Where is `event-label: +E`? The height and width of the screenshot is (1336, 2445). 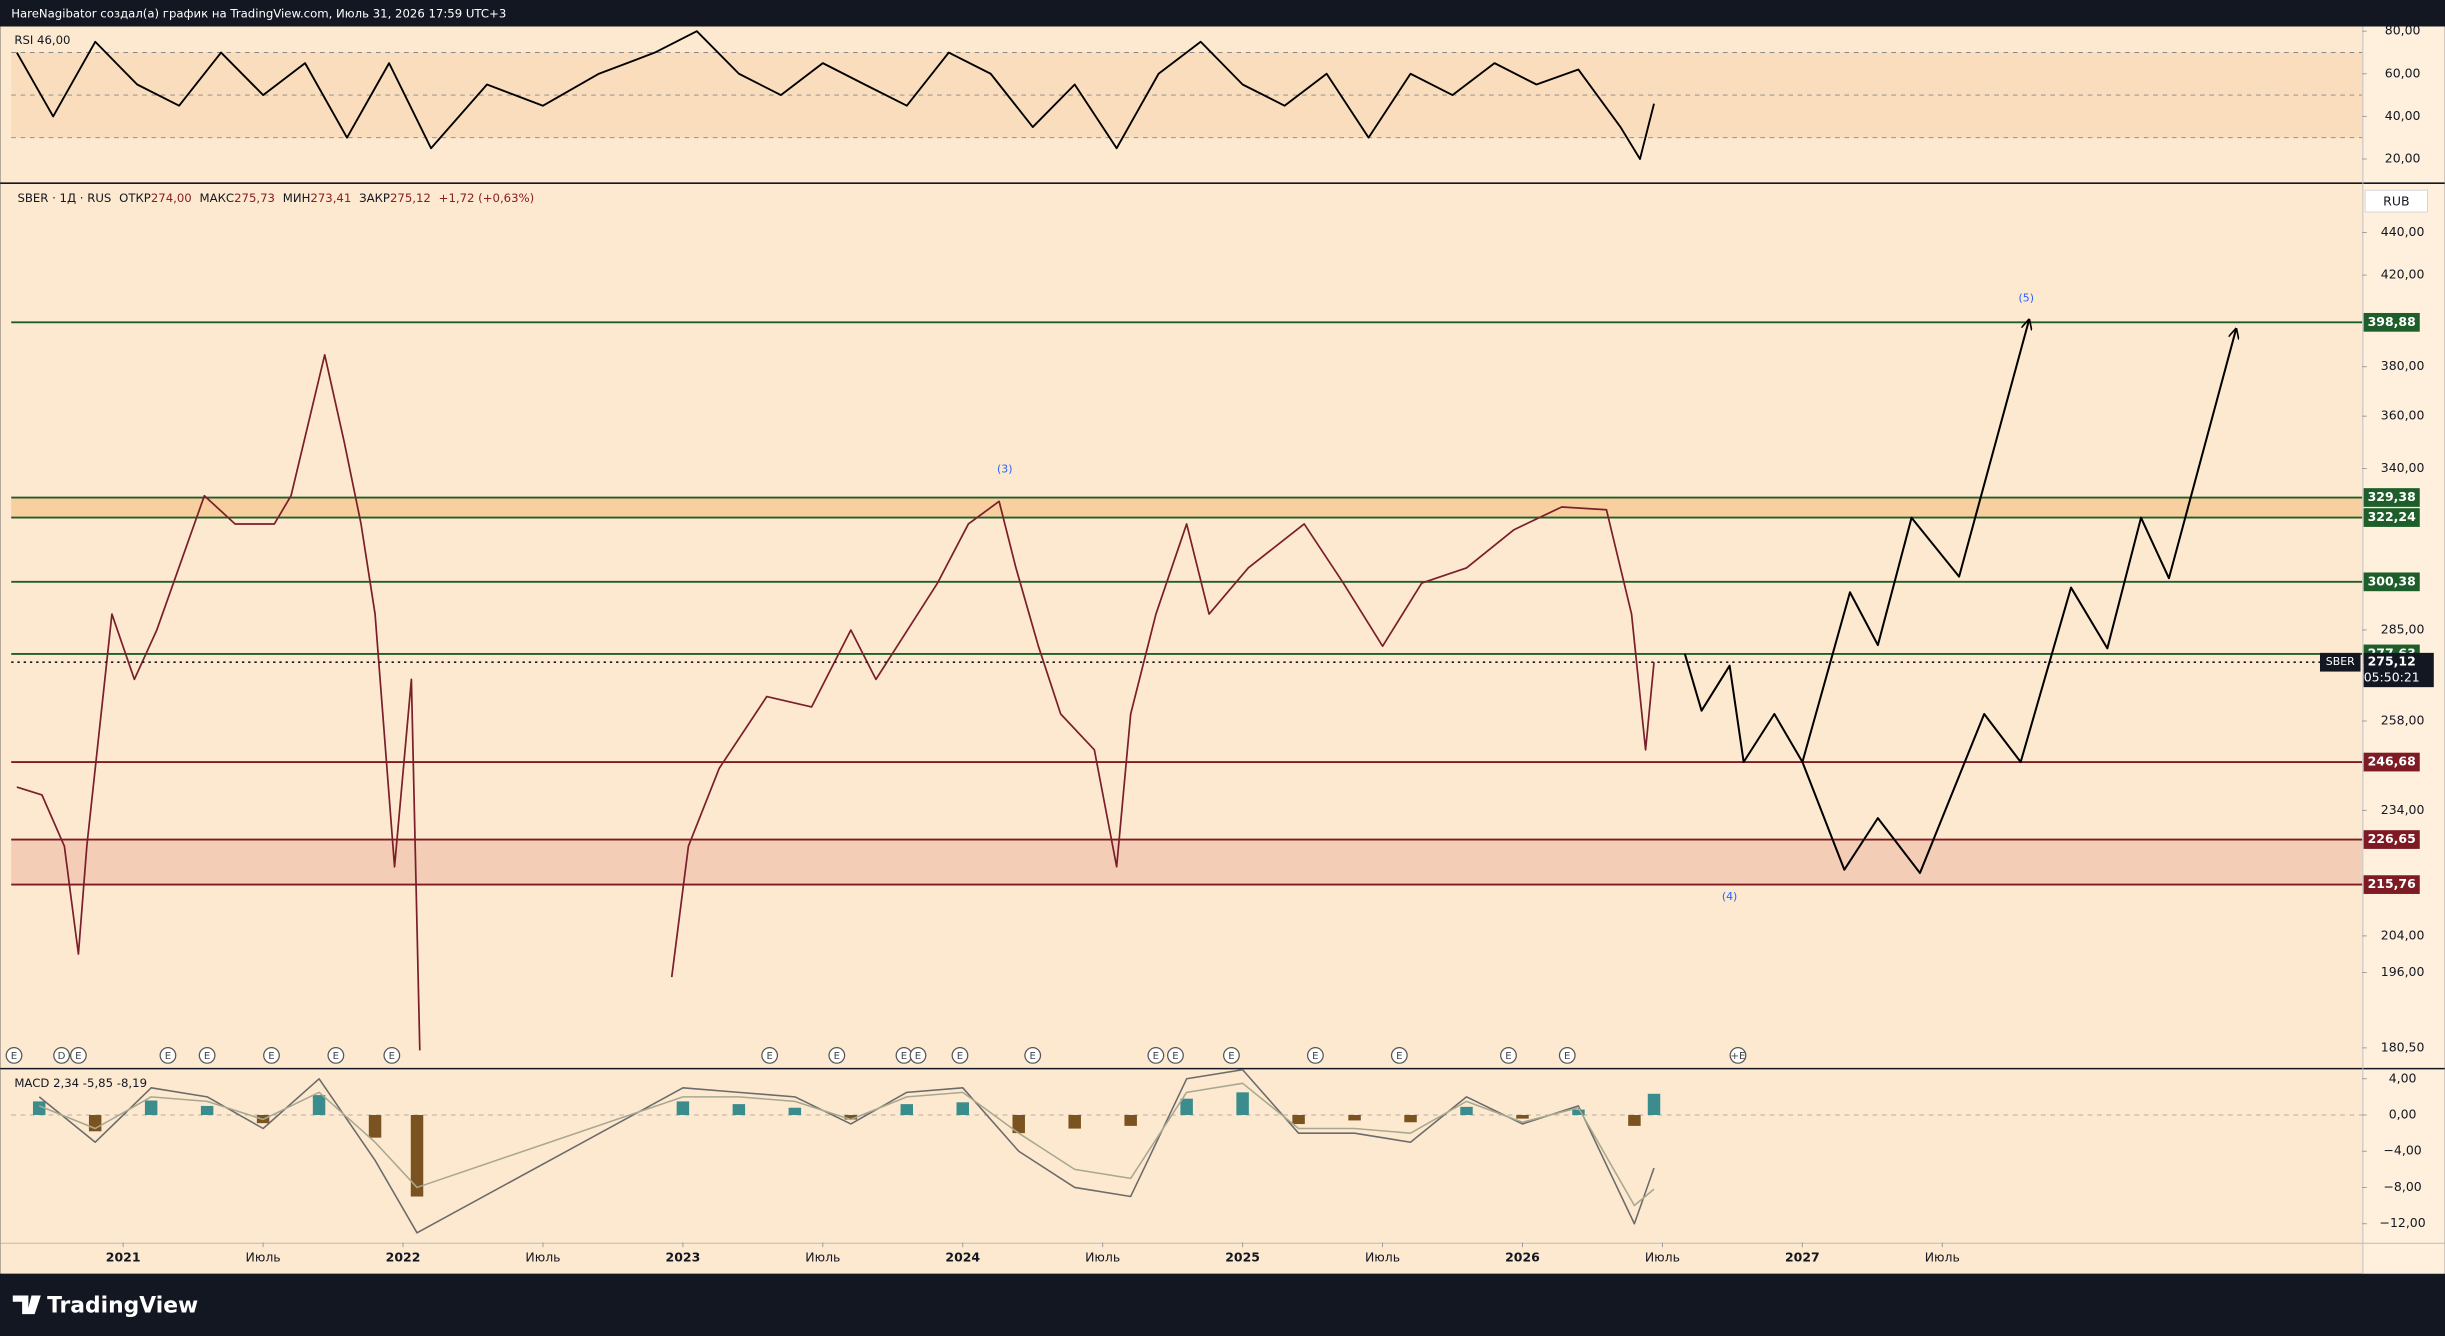
event-label: +E is located at coordinates (1738, 1056).